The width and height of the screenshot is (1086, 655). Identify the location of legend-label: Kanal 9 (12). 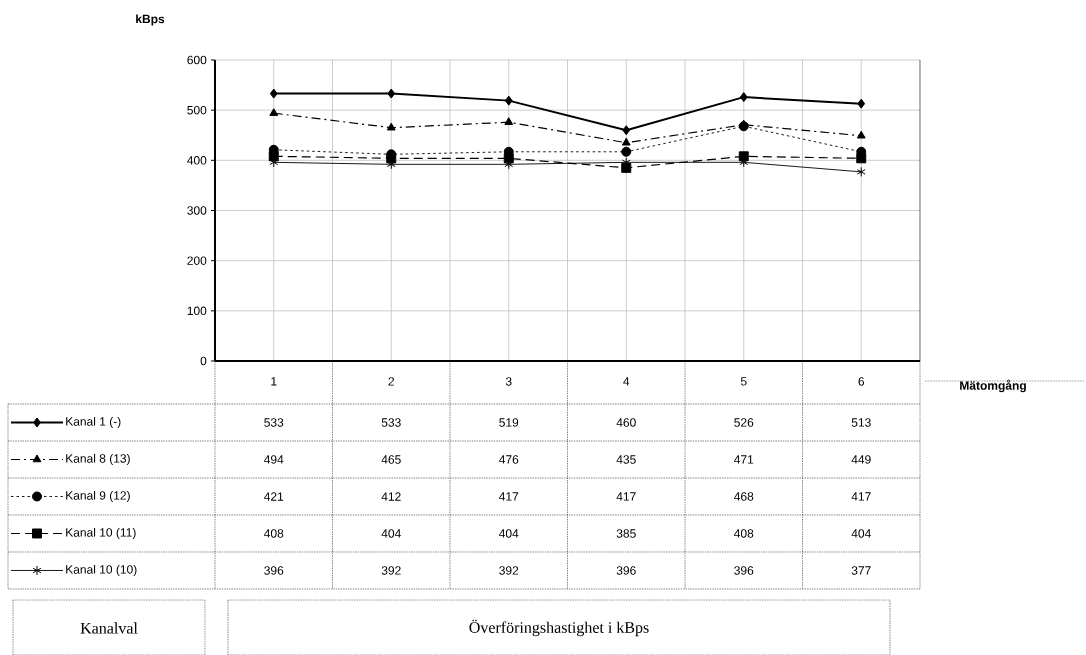
(98, 496).